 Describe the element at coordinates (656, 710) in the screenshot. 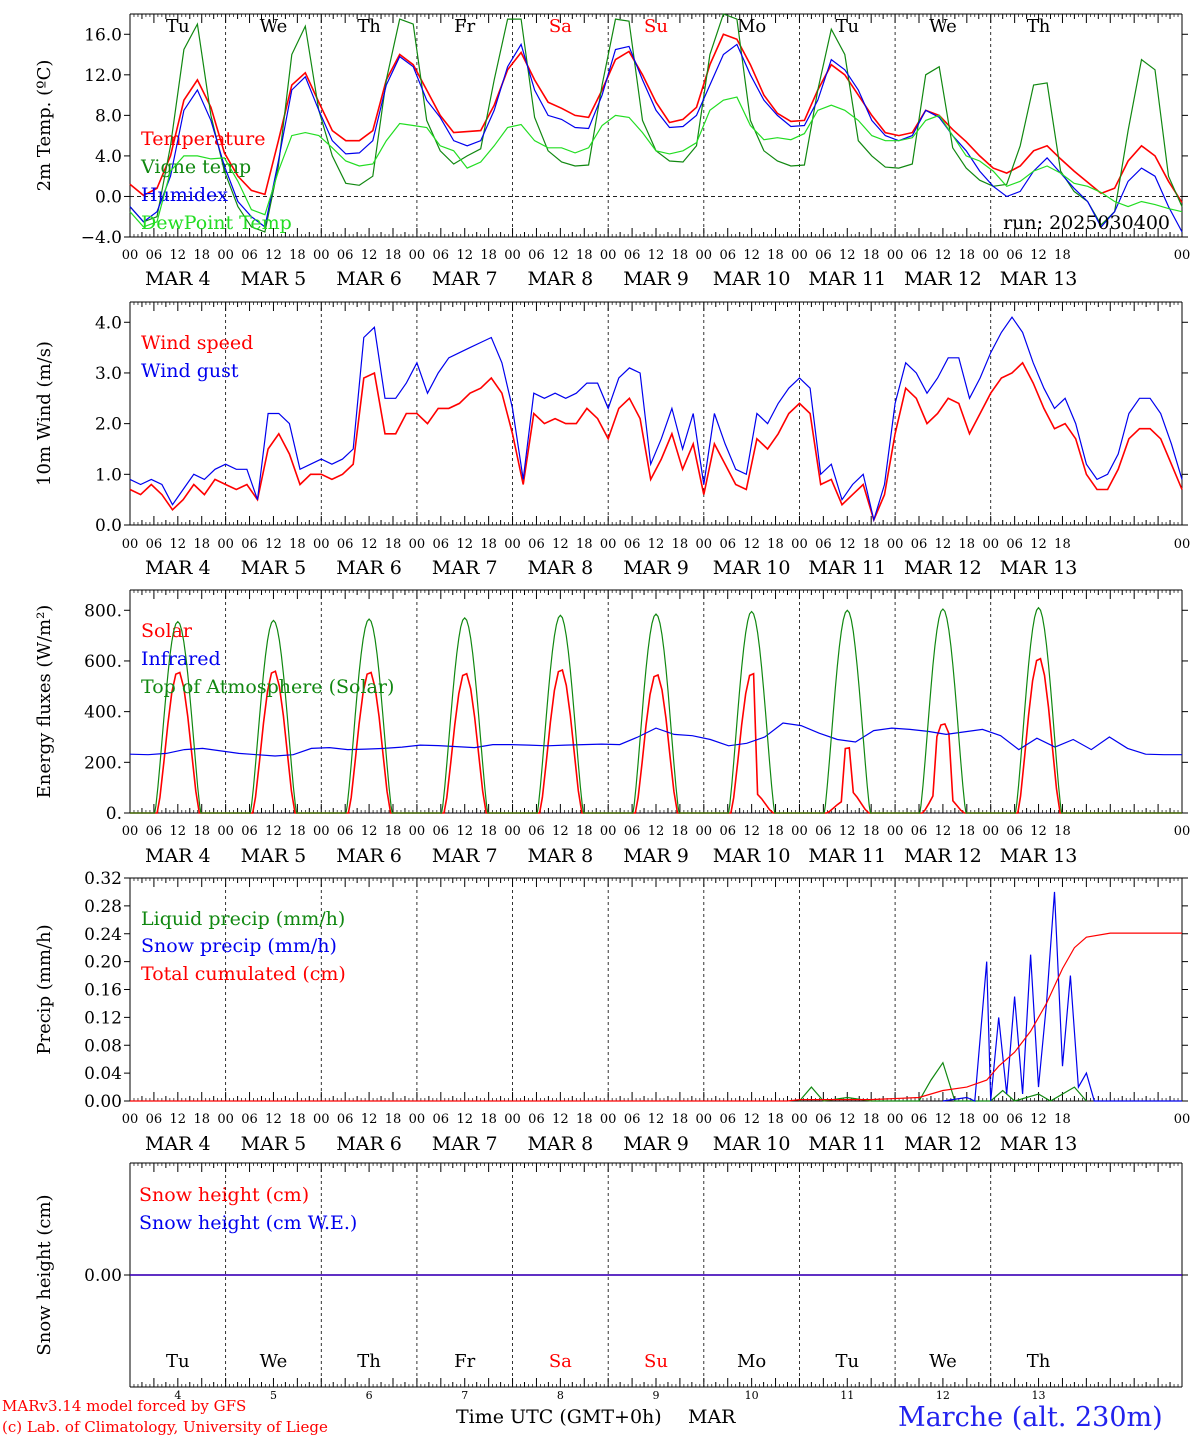

I see `energy-series-top-of-atmosphere-solar` at that location.